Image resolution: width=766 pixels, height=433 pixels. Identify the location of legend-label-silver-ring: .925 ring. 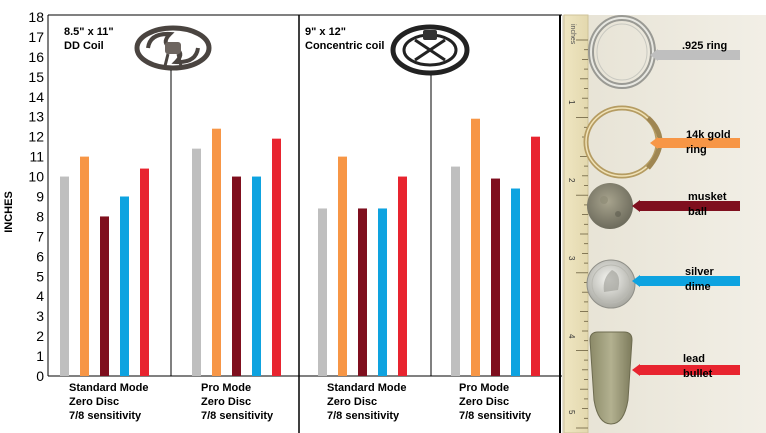
(705, 46).